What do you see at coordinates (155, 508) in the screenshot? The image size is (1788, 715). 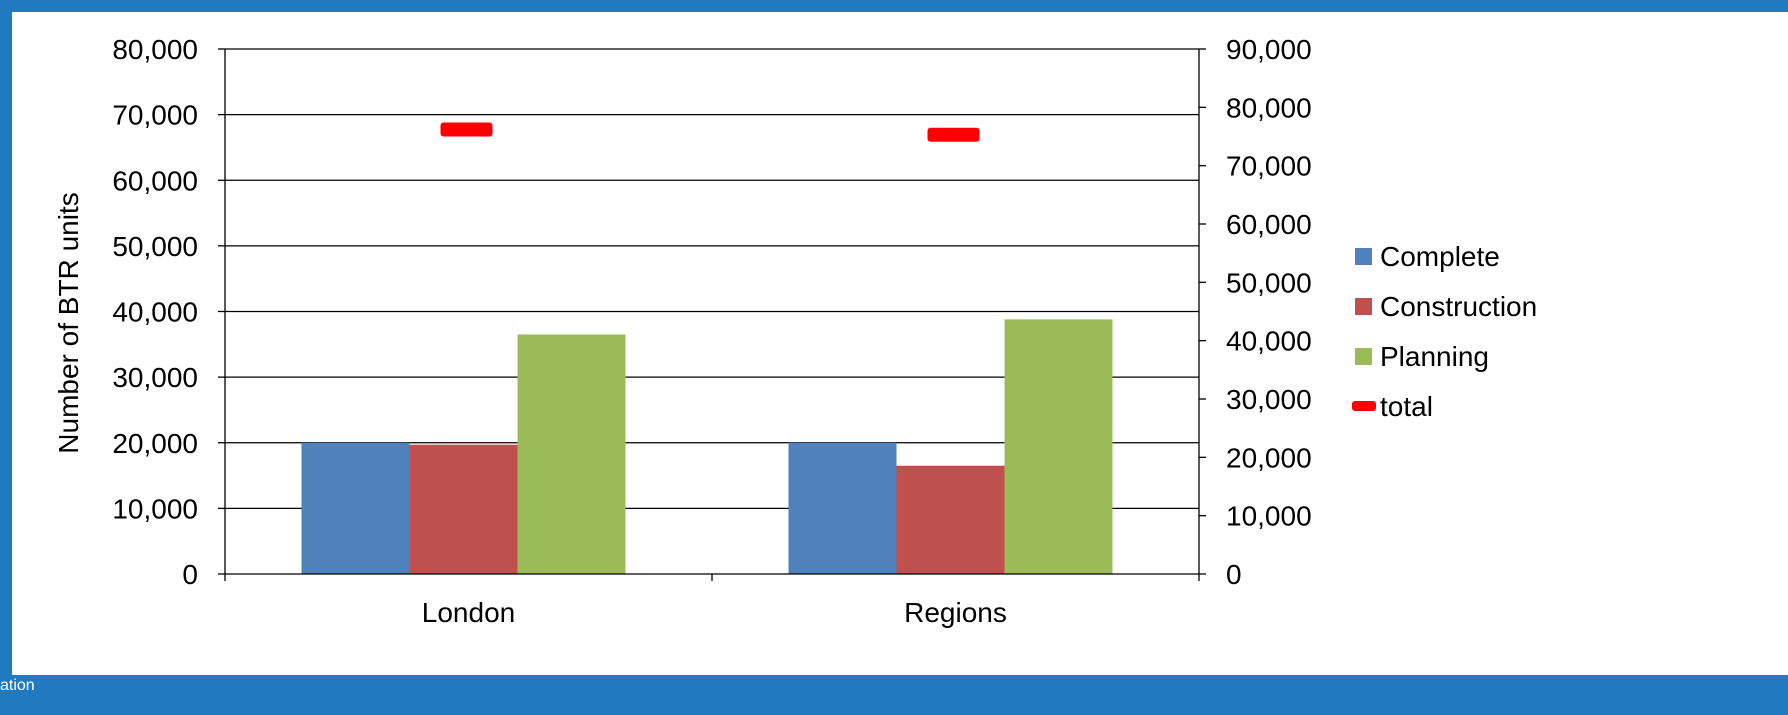 I see `left-axis-tick-label: 10,000` at bounding box center [155, 508].